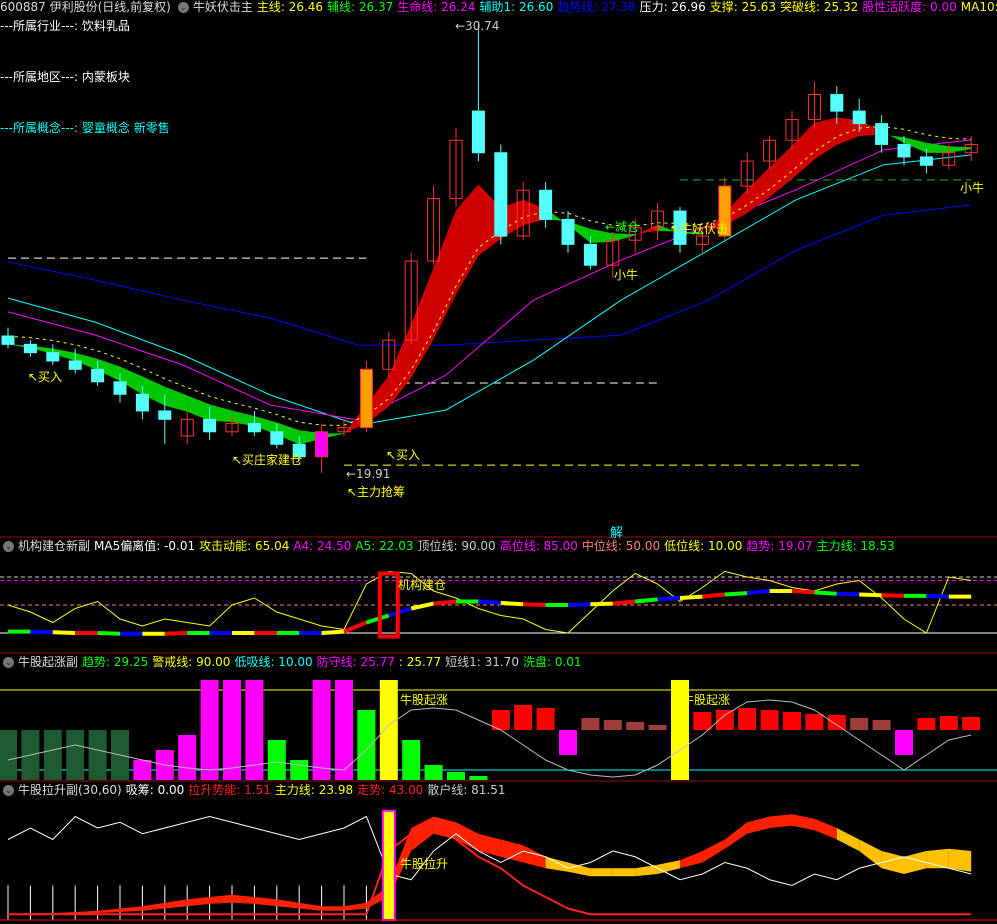  What do you see at coordinates (388, 865) in the screenshot?
I see `lasheng-box` at bounding box center [388, 865].